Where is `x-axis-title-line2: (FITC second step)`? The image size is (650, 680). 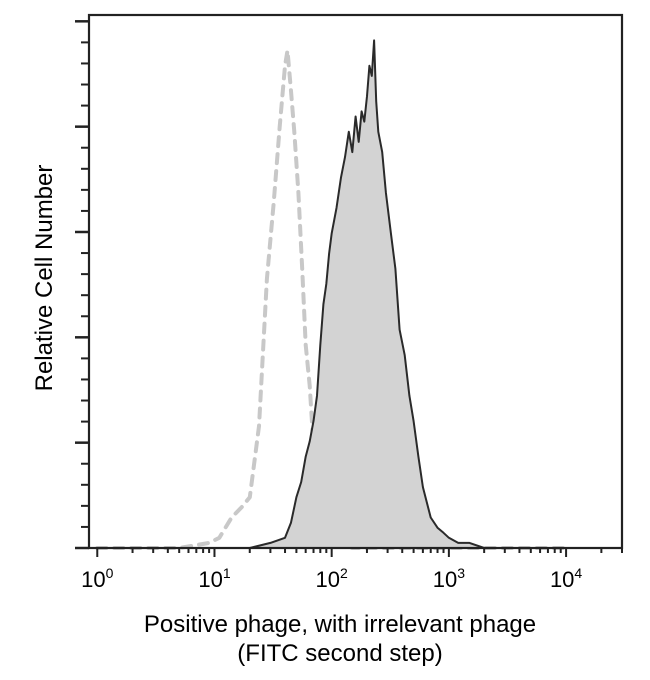 x-axis-title-line2: (FITC second step) is located at coordinates (339, 653).